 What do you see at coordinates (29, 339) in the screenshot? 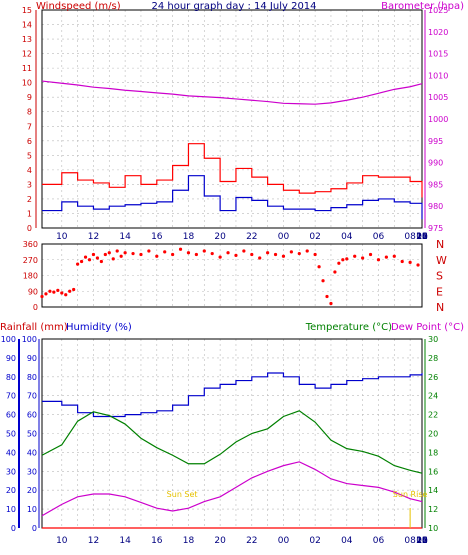
I see `humidity-tick-label: 100` at bounding box center [29, 339].